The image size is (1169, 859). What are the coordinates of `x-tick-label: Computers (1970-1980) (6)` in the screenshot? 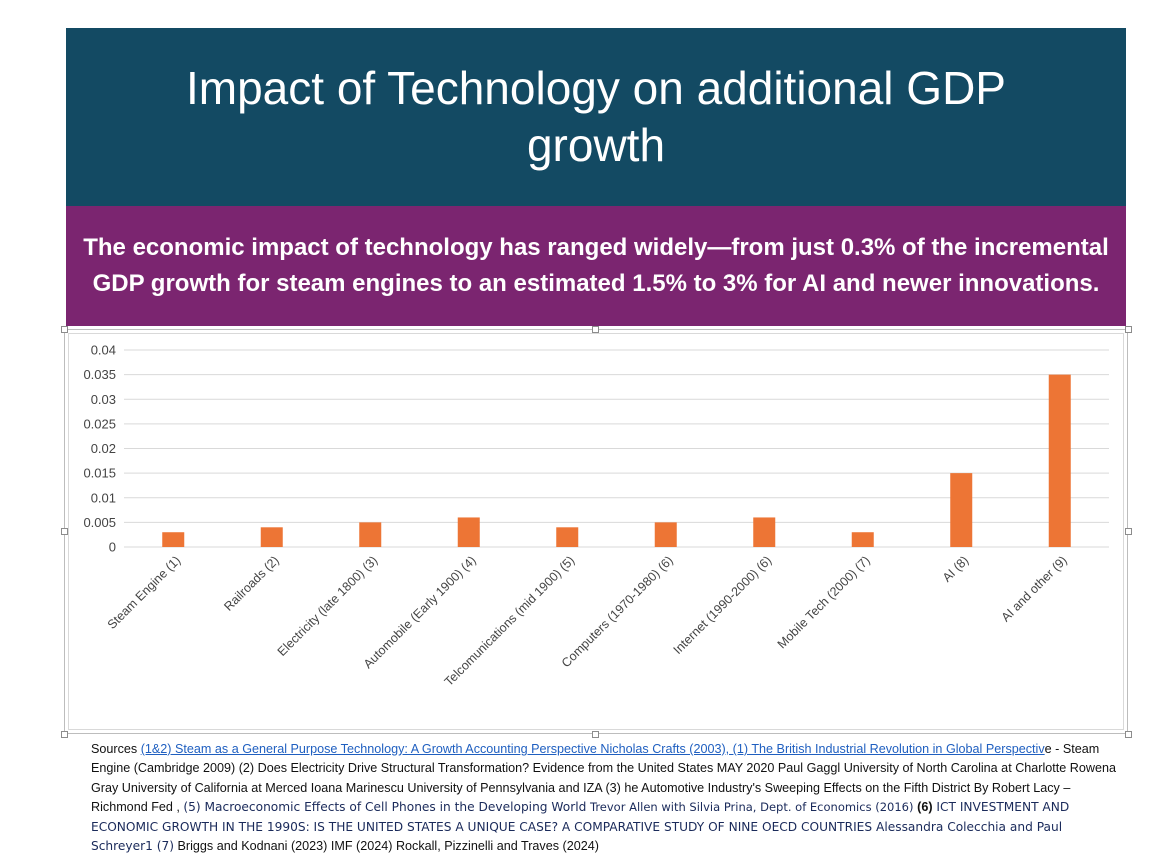 It's located at (617, 611).